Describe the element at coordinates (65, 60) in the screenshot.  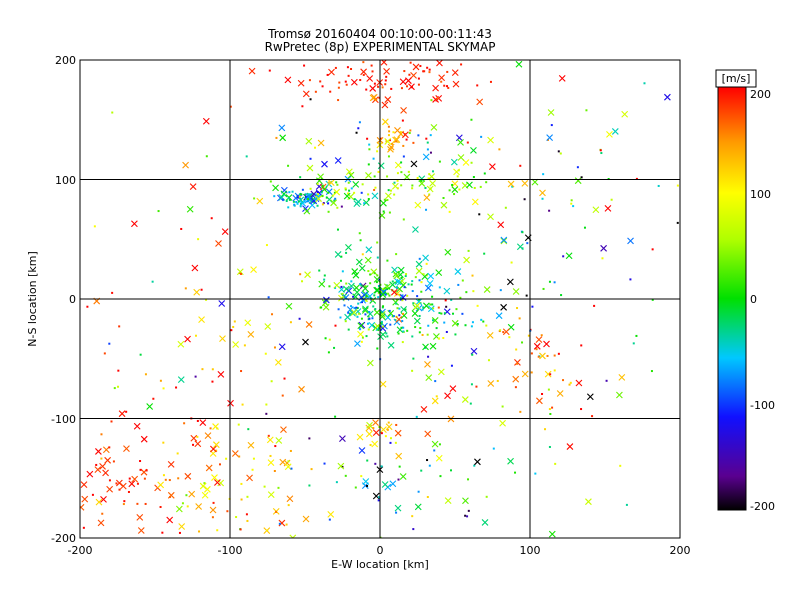
I see `y-tick-label: 200` at that location.